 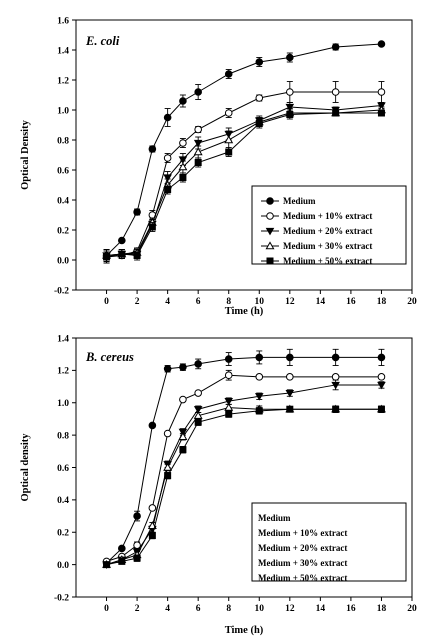 What do you see at coordinates (167, 609) in the screenshot?
I see `x-tick-label: 4` at bounding box center [167, 609].